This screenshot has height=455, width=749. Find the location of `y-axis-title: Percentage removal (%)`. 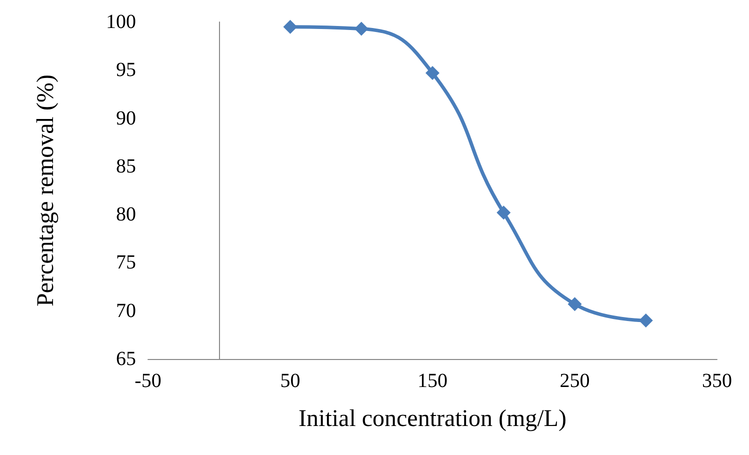

y-axis-title: Percentage removal (%) is located at coordinates (46, 190).